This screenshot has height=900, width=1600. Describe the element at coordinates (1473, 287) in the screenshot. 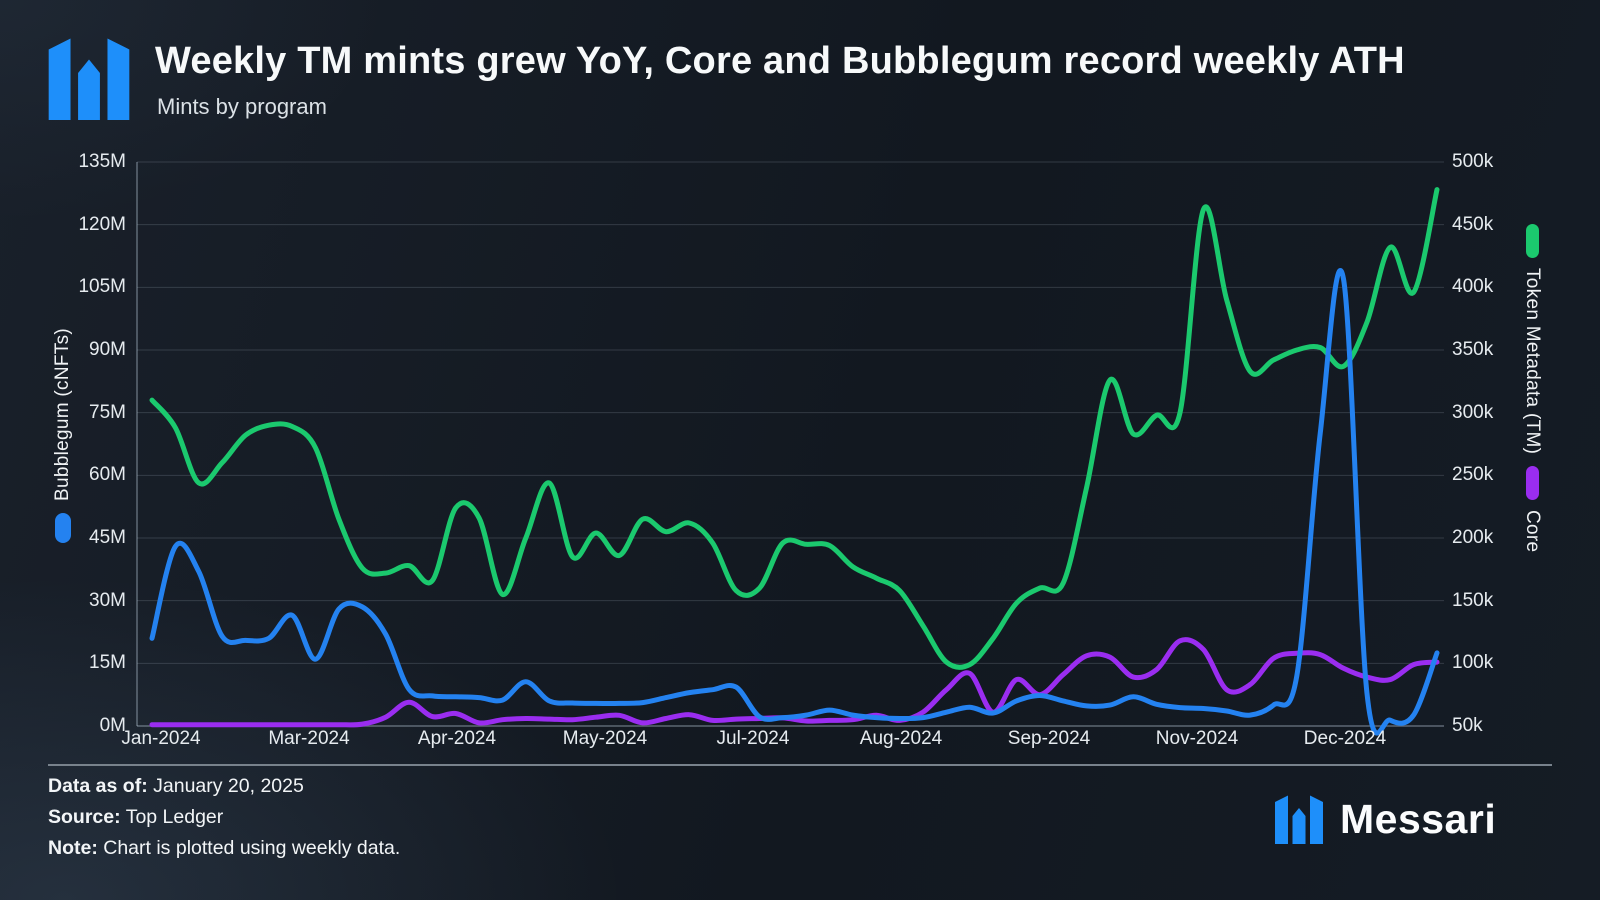

I see `right-axis-tick: 400k` at that location.